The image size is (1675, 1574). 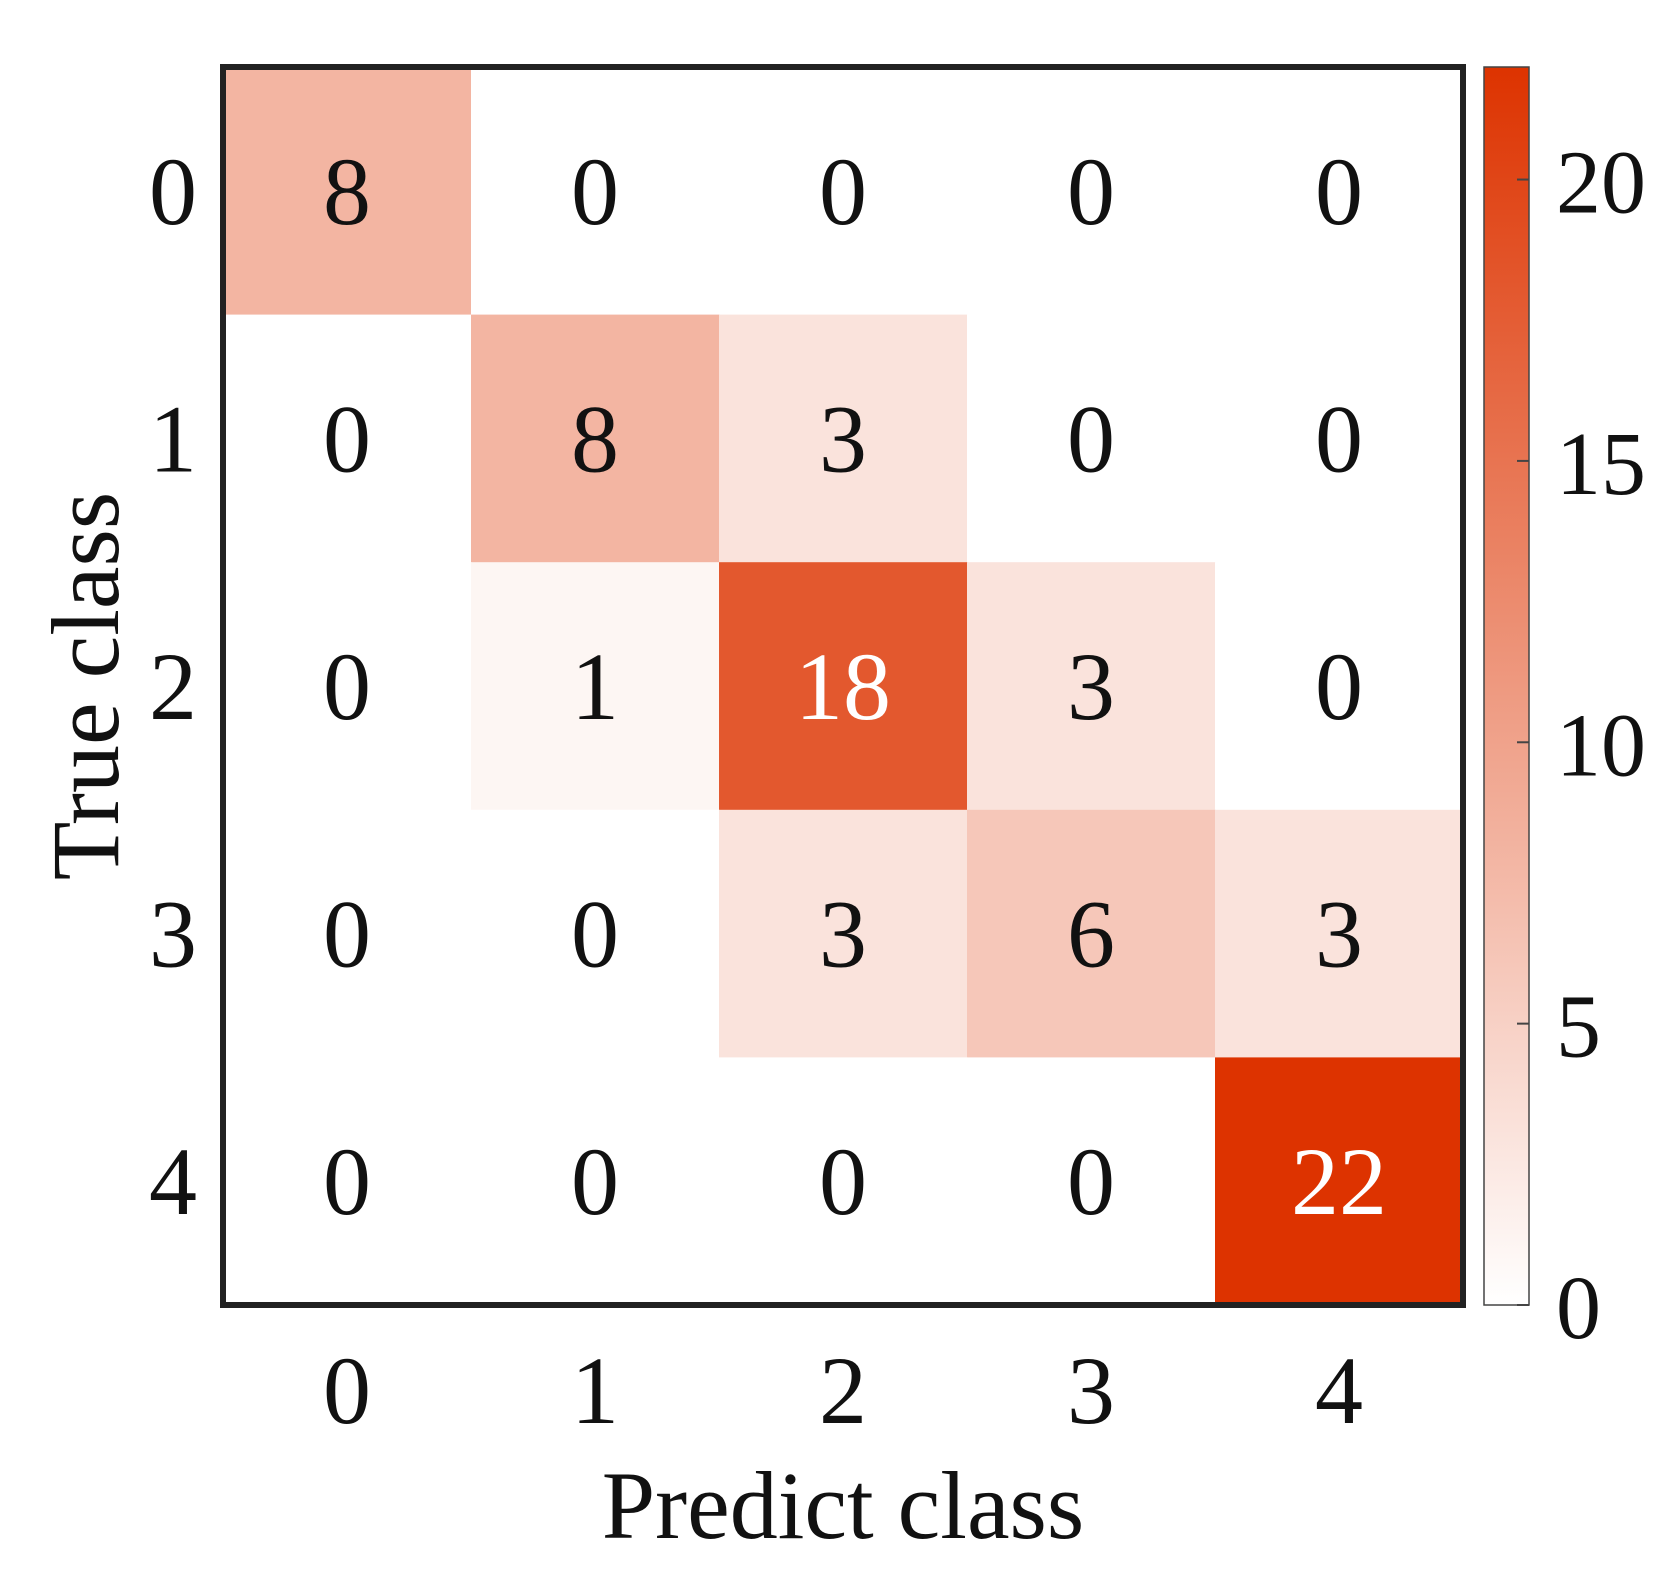 What do you see at coordinates (1578, 1027) in the screenshot?
I see `colorbar-tick-label: 5` at bounding box center [1578, 1027].